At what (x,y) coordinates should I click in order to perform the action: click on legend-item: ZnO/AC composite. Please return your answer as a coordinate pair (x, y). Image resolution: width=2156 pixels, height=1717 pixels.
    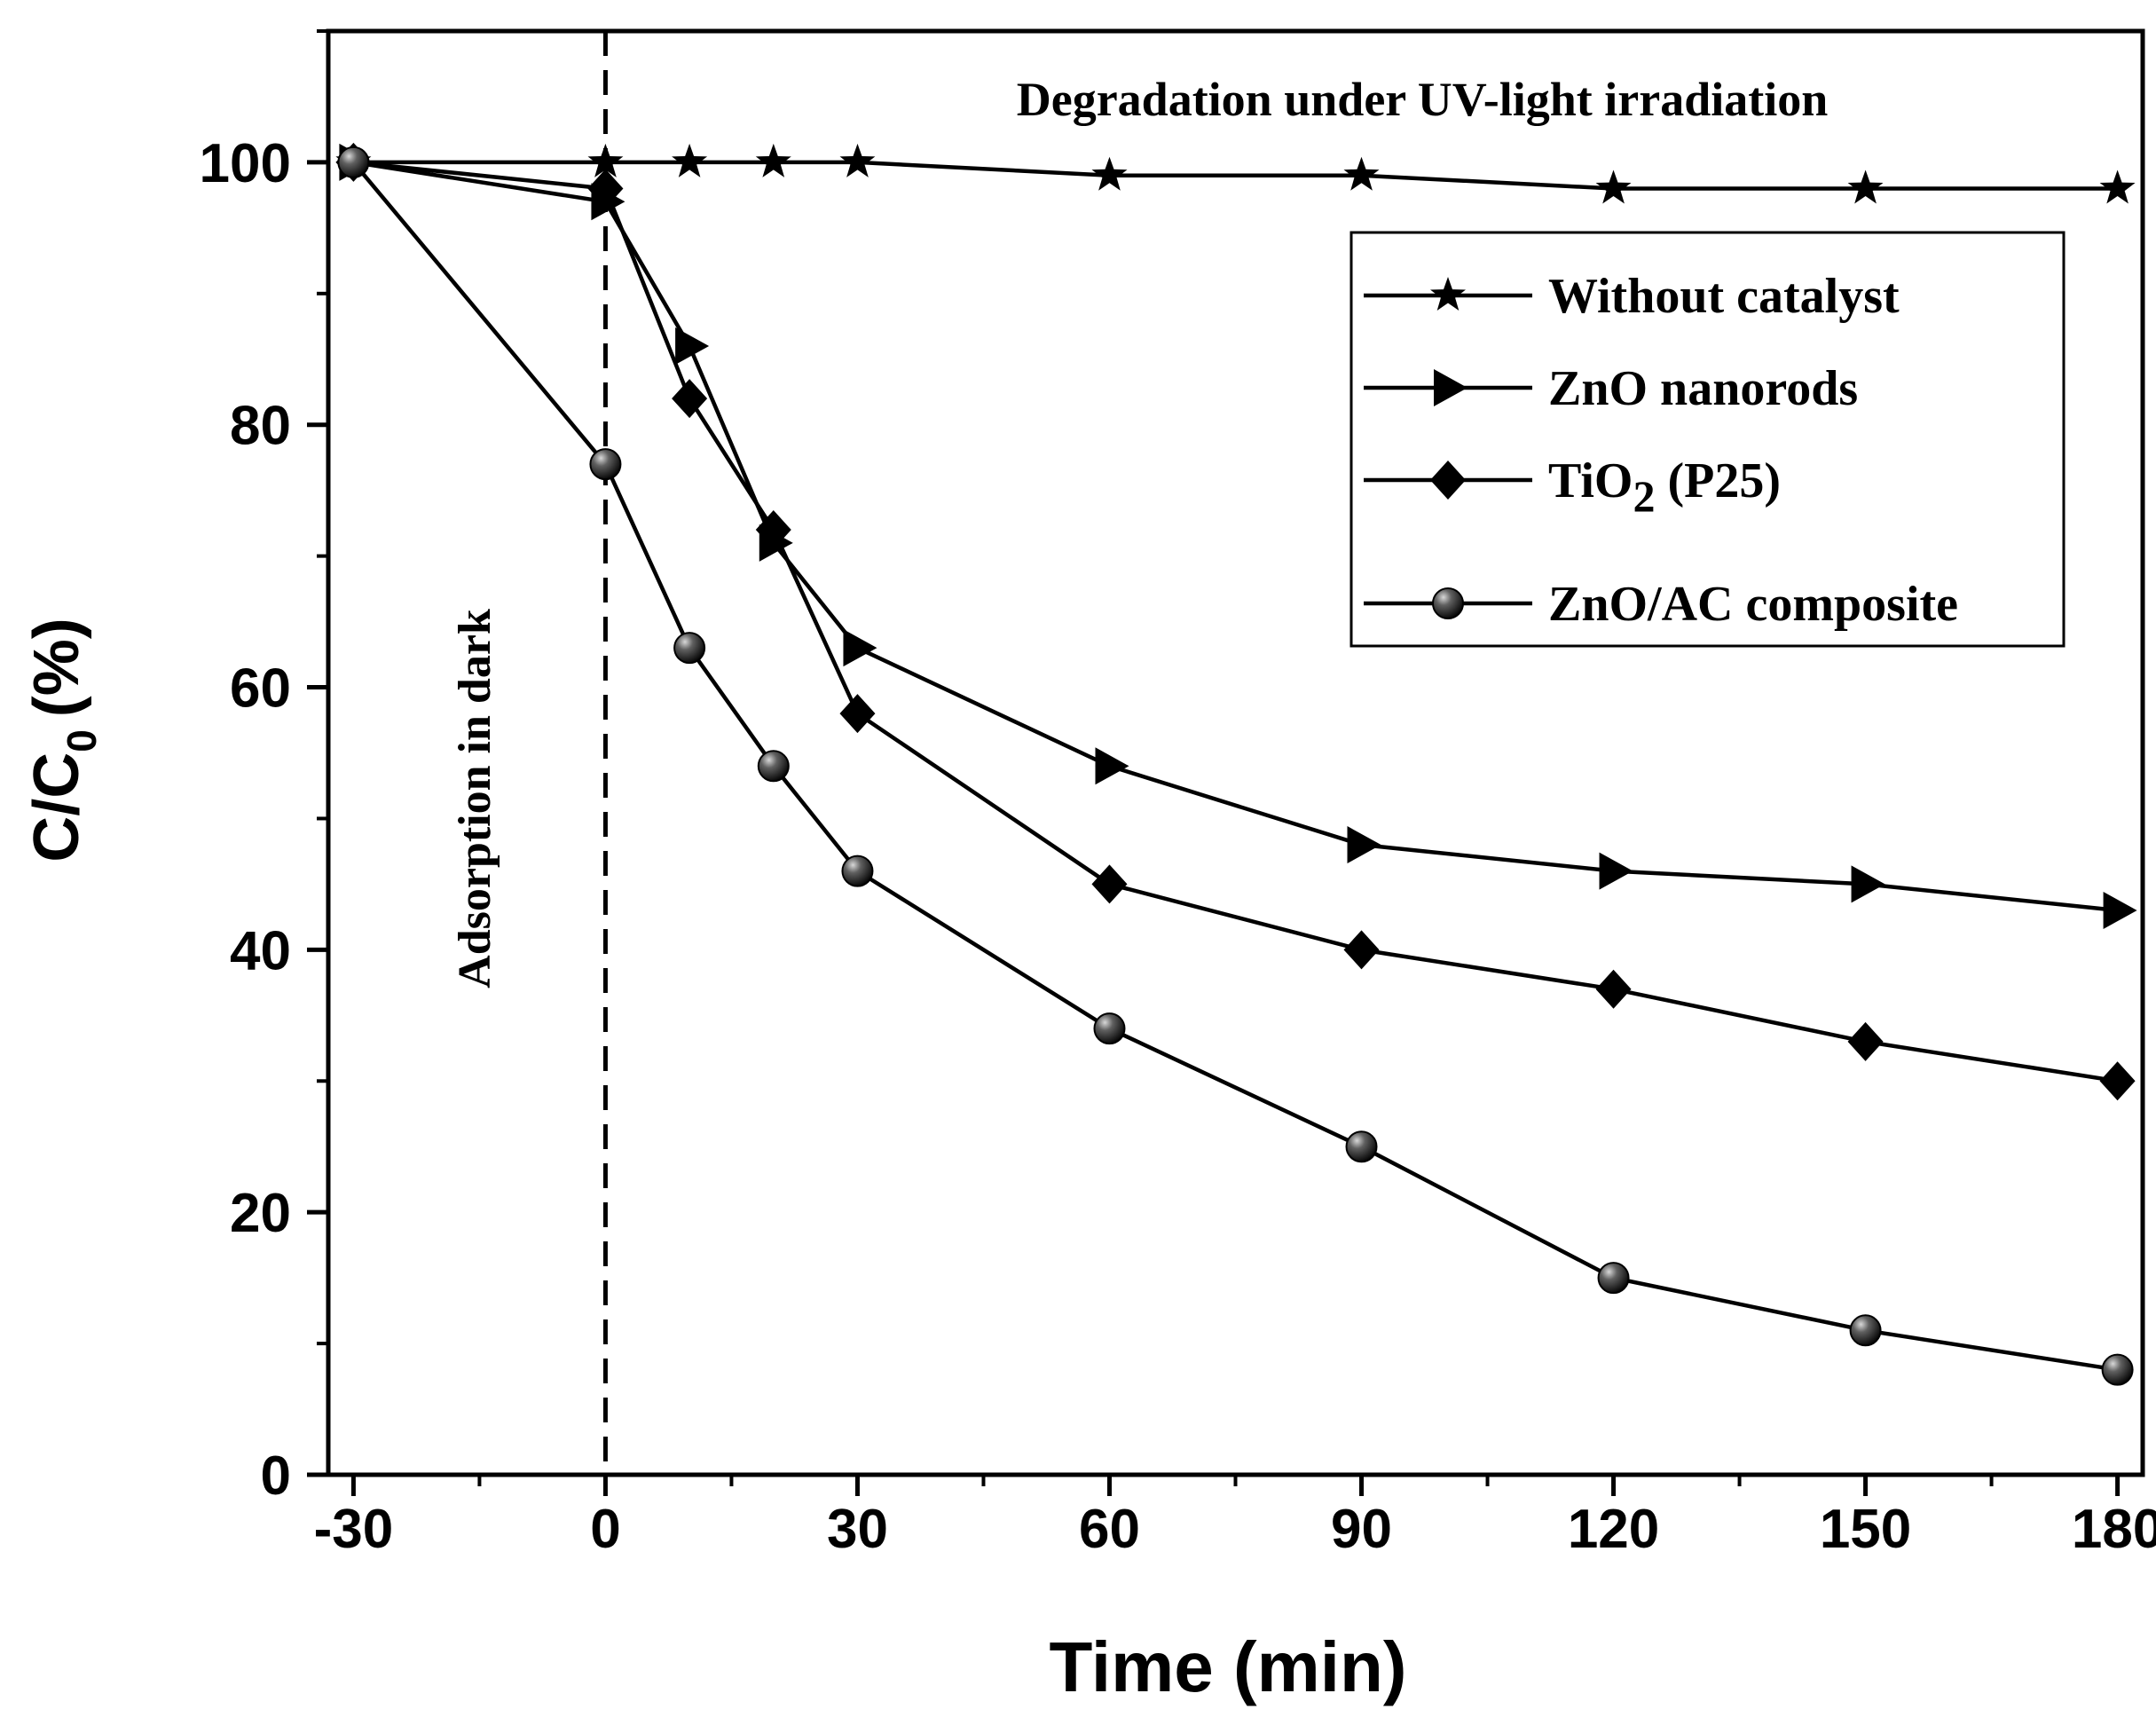
    Looking at the image, I should click on (1661, 604).